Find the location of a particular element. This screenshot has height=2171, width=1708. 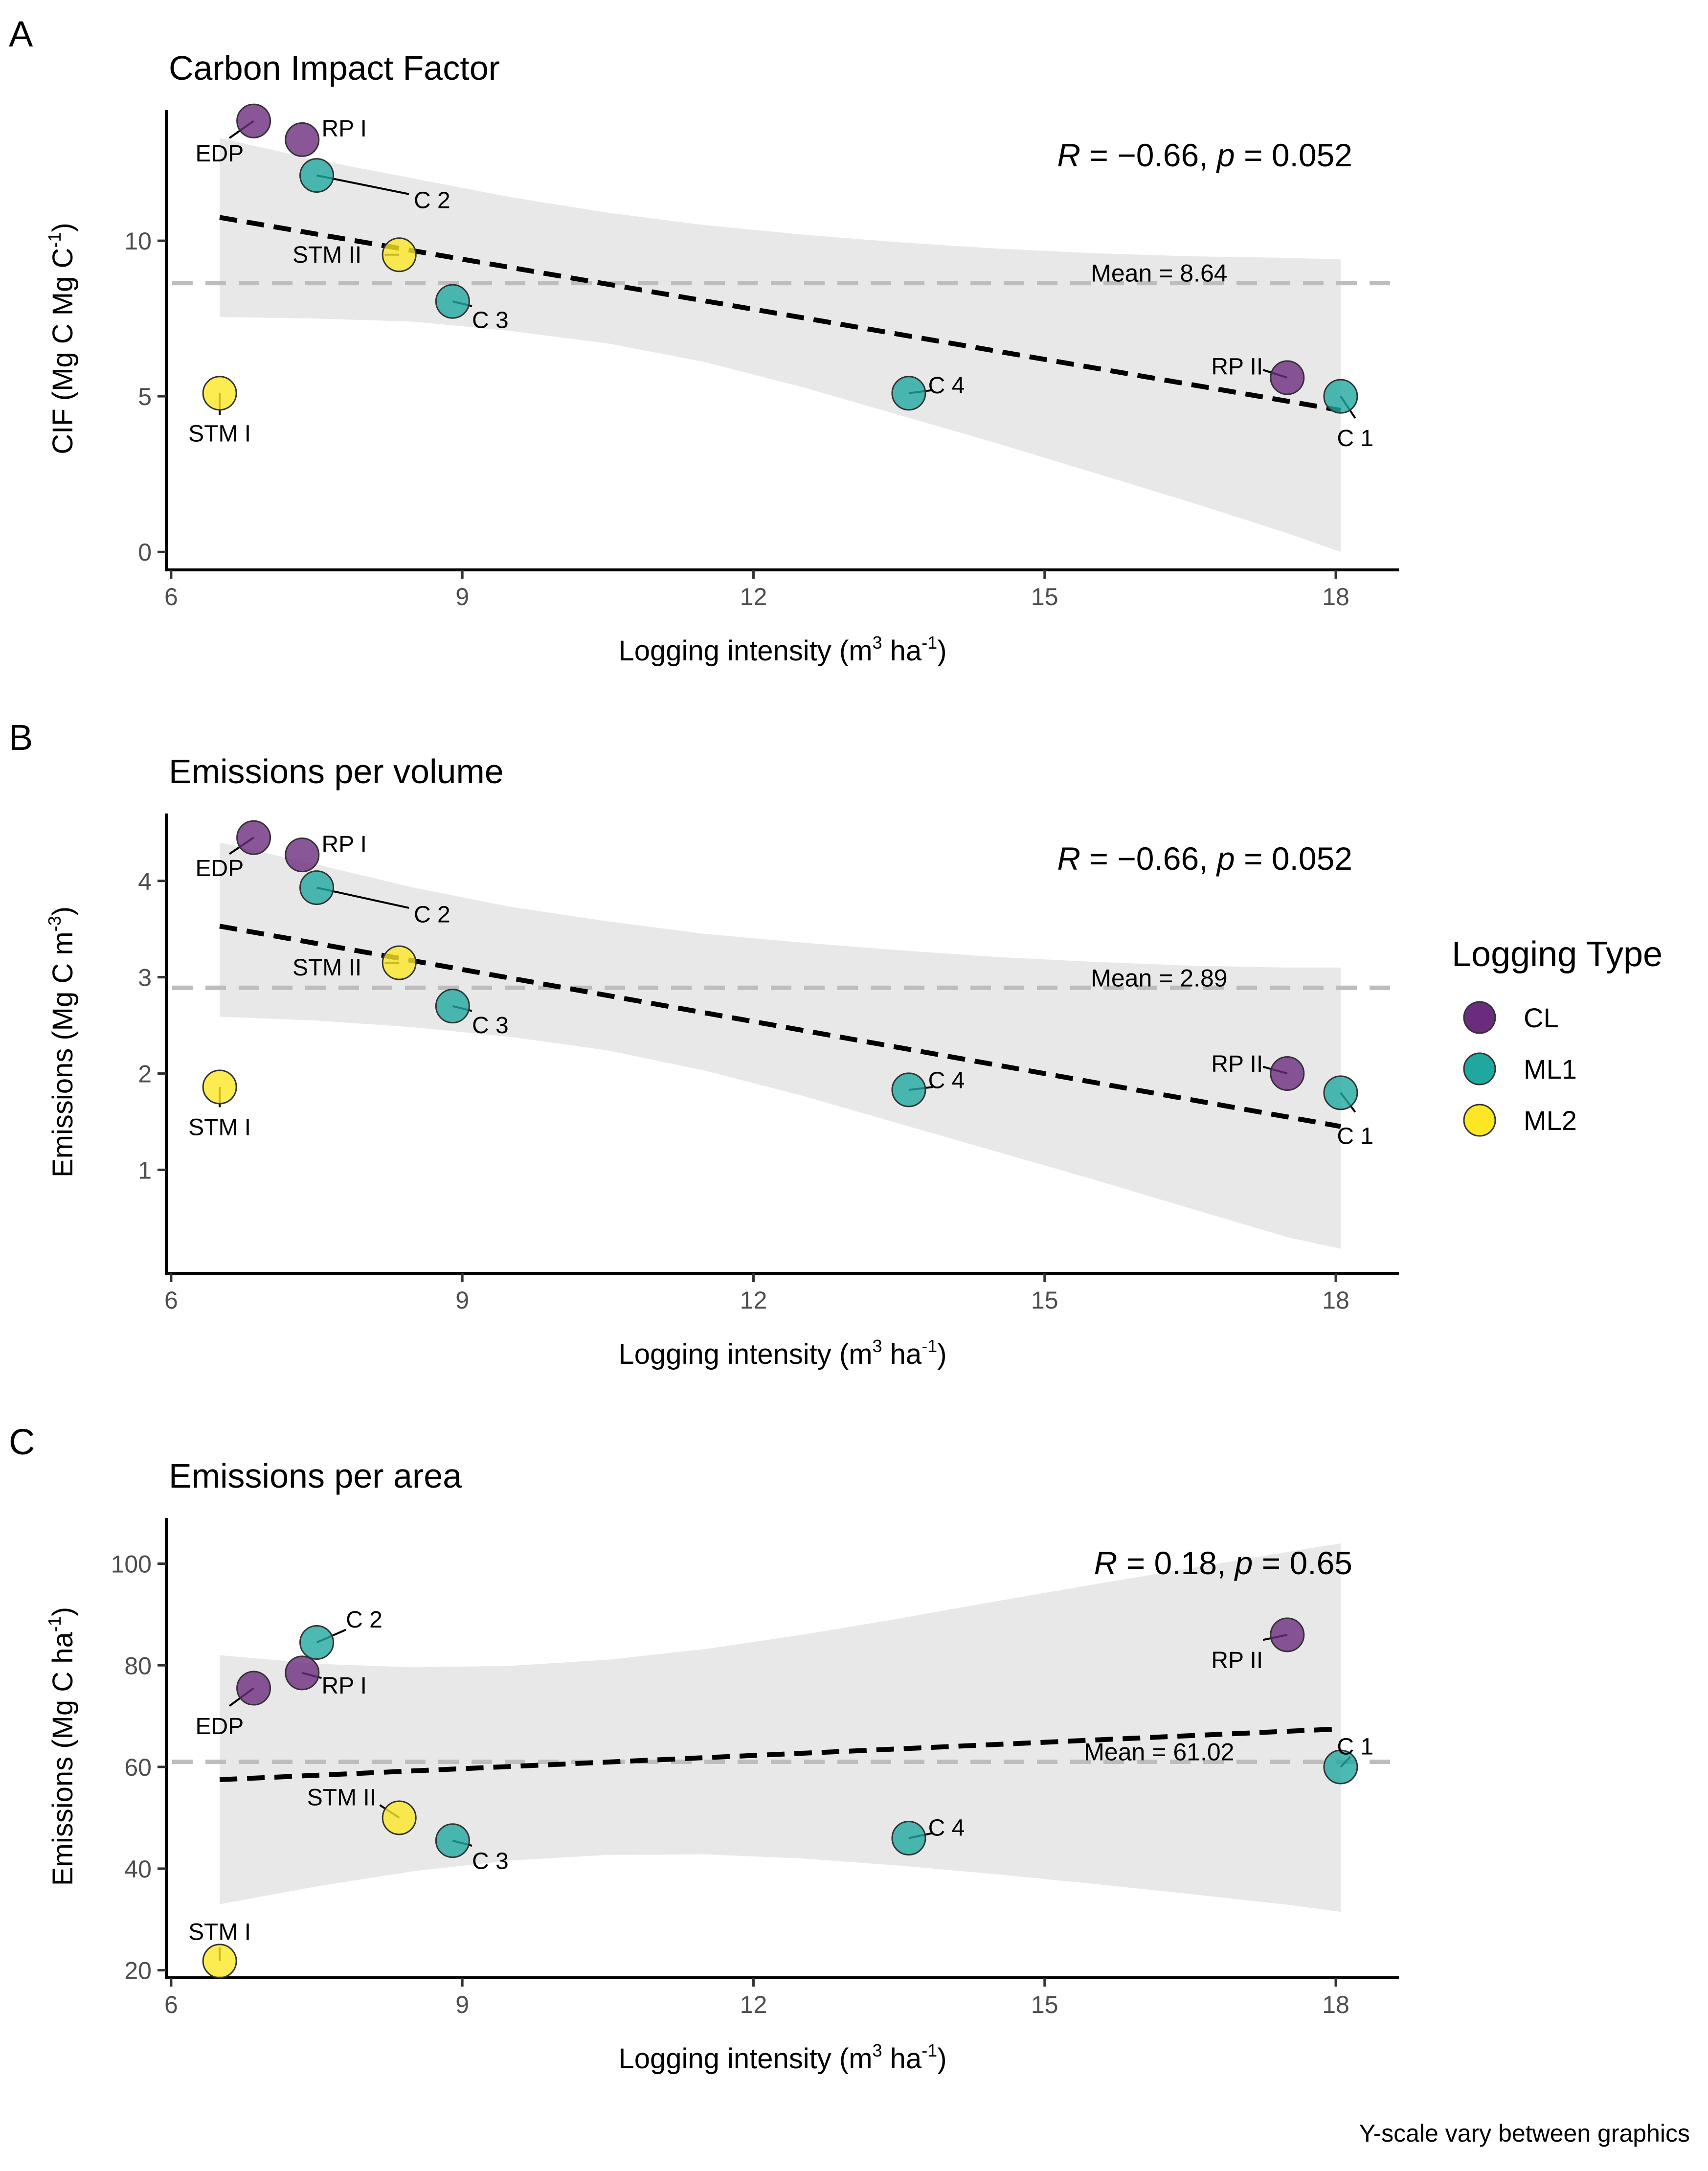

y-tick-label: 2 is located at coordinates (145, 1073).